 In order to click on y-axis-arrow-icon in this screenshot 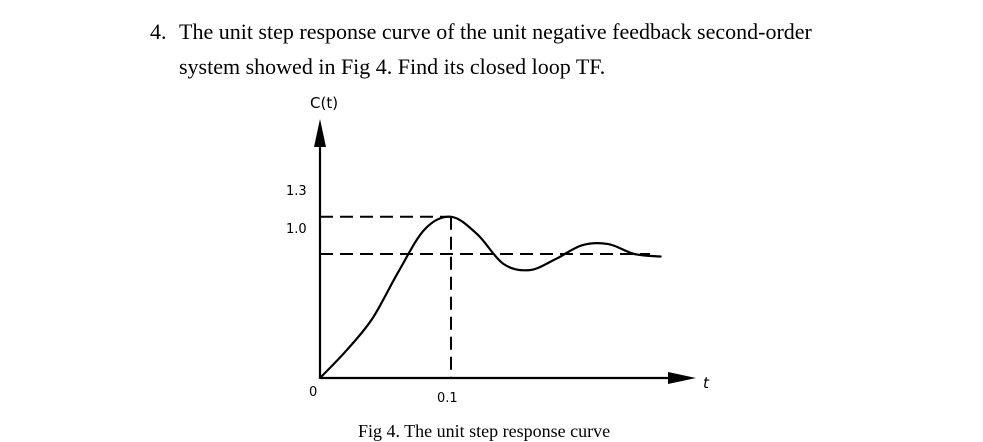, I will do `click(320, 133)`.